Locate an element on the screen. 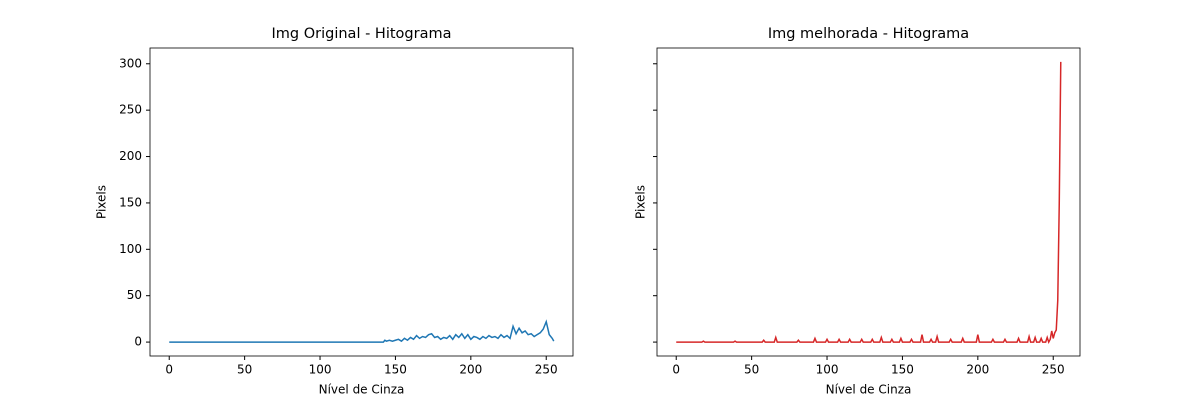  y-tick-label: 250 is located at coordinates (130, 110).